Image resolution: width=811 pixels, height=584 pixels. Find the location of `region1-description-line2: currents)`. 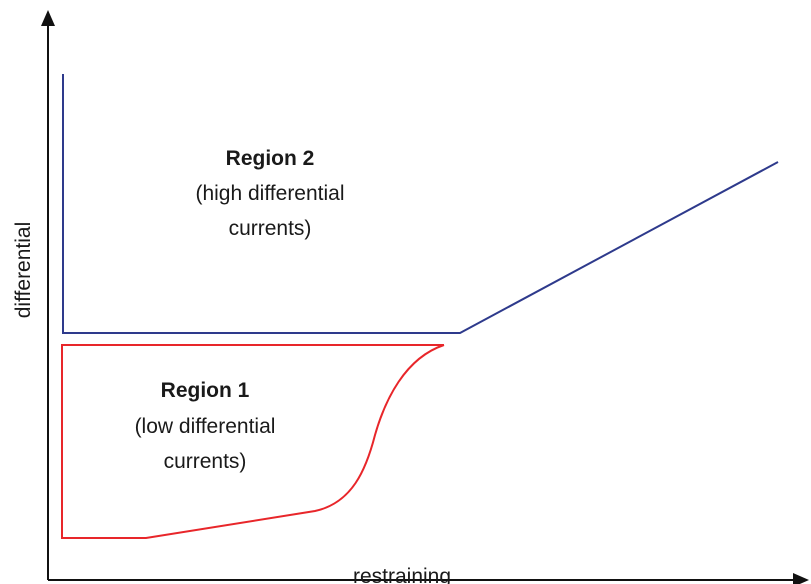

region1-description-line2: currents) is located at coordinates (205, 461).